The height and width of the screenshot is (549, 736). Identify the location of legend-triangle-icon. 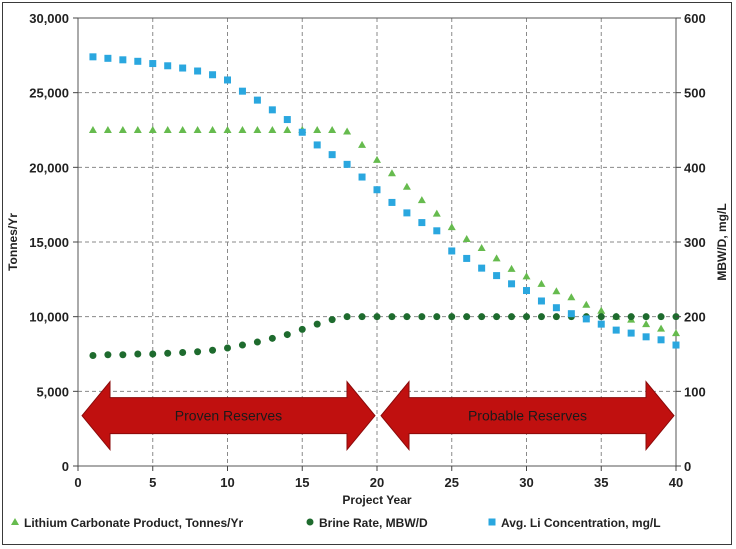
(15, 521).